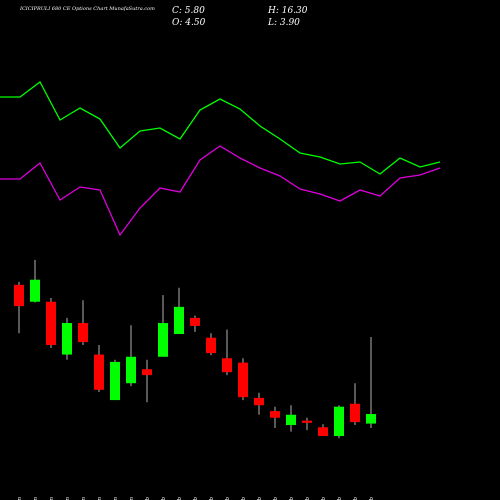 This screenshot has height=500, width=500. I want to click on x-tick-label: 14 Feb, so click(308, 498).